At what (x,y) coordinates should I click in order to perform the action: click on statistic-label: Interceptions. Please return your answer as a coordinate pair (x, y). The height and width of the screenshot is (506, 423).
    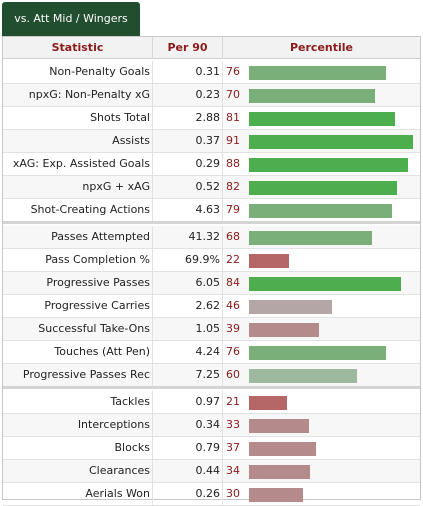
    Looking at the image, I should click on (113, 424).